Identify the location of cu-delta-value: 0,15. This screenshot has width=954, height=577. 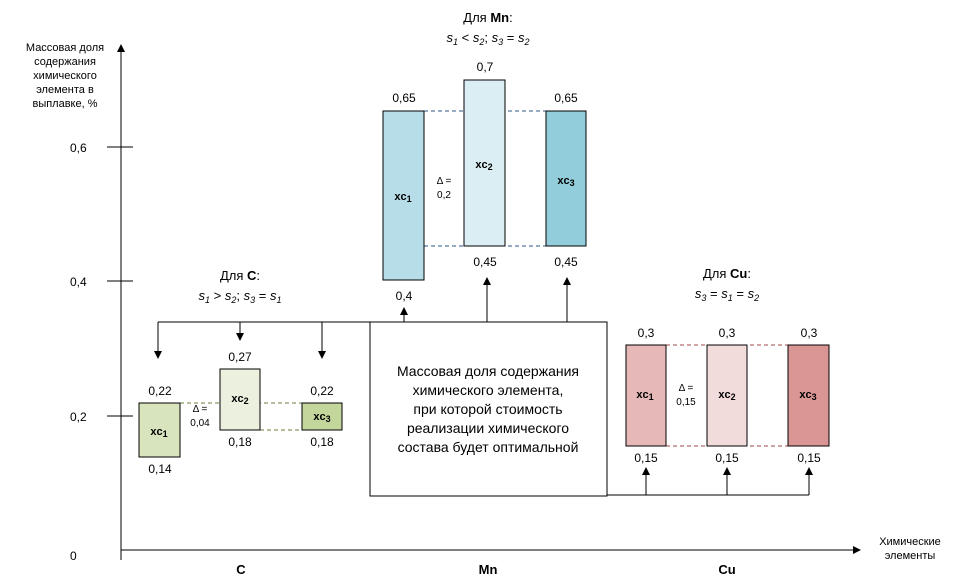
(686, 402).